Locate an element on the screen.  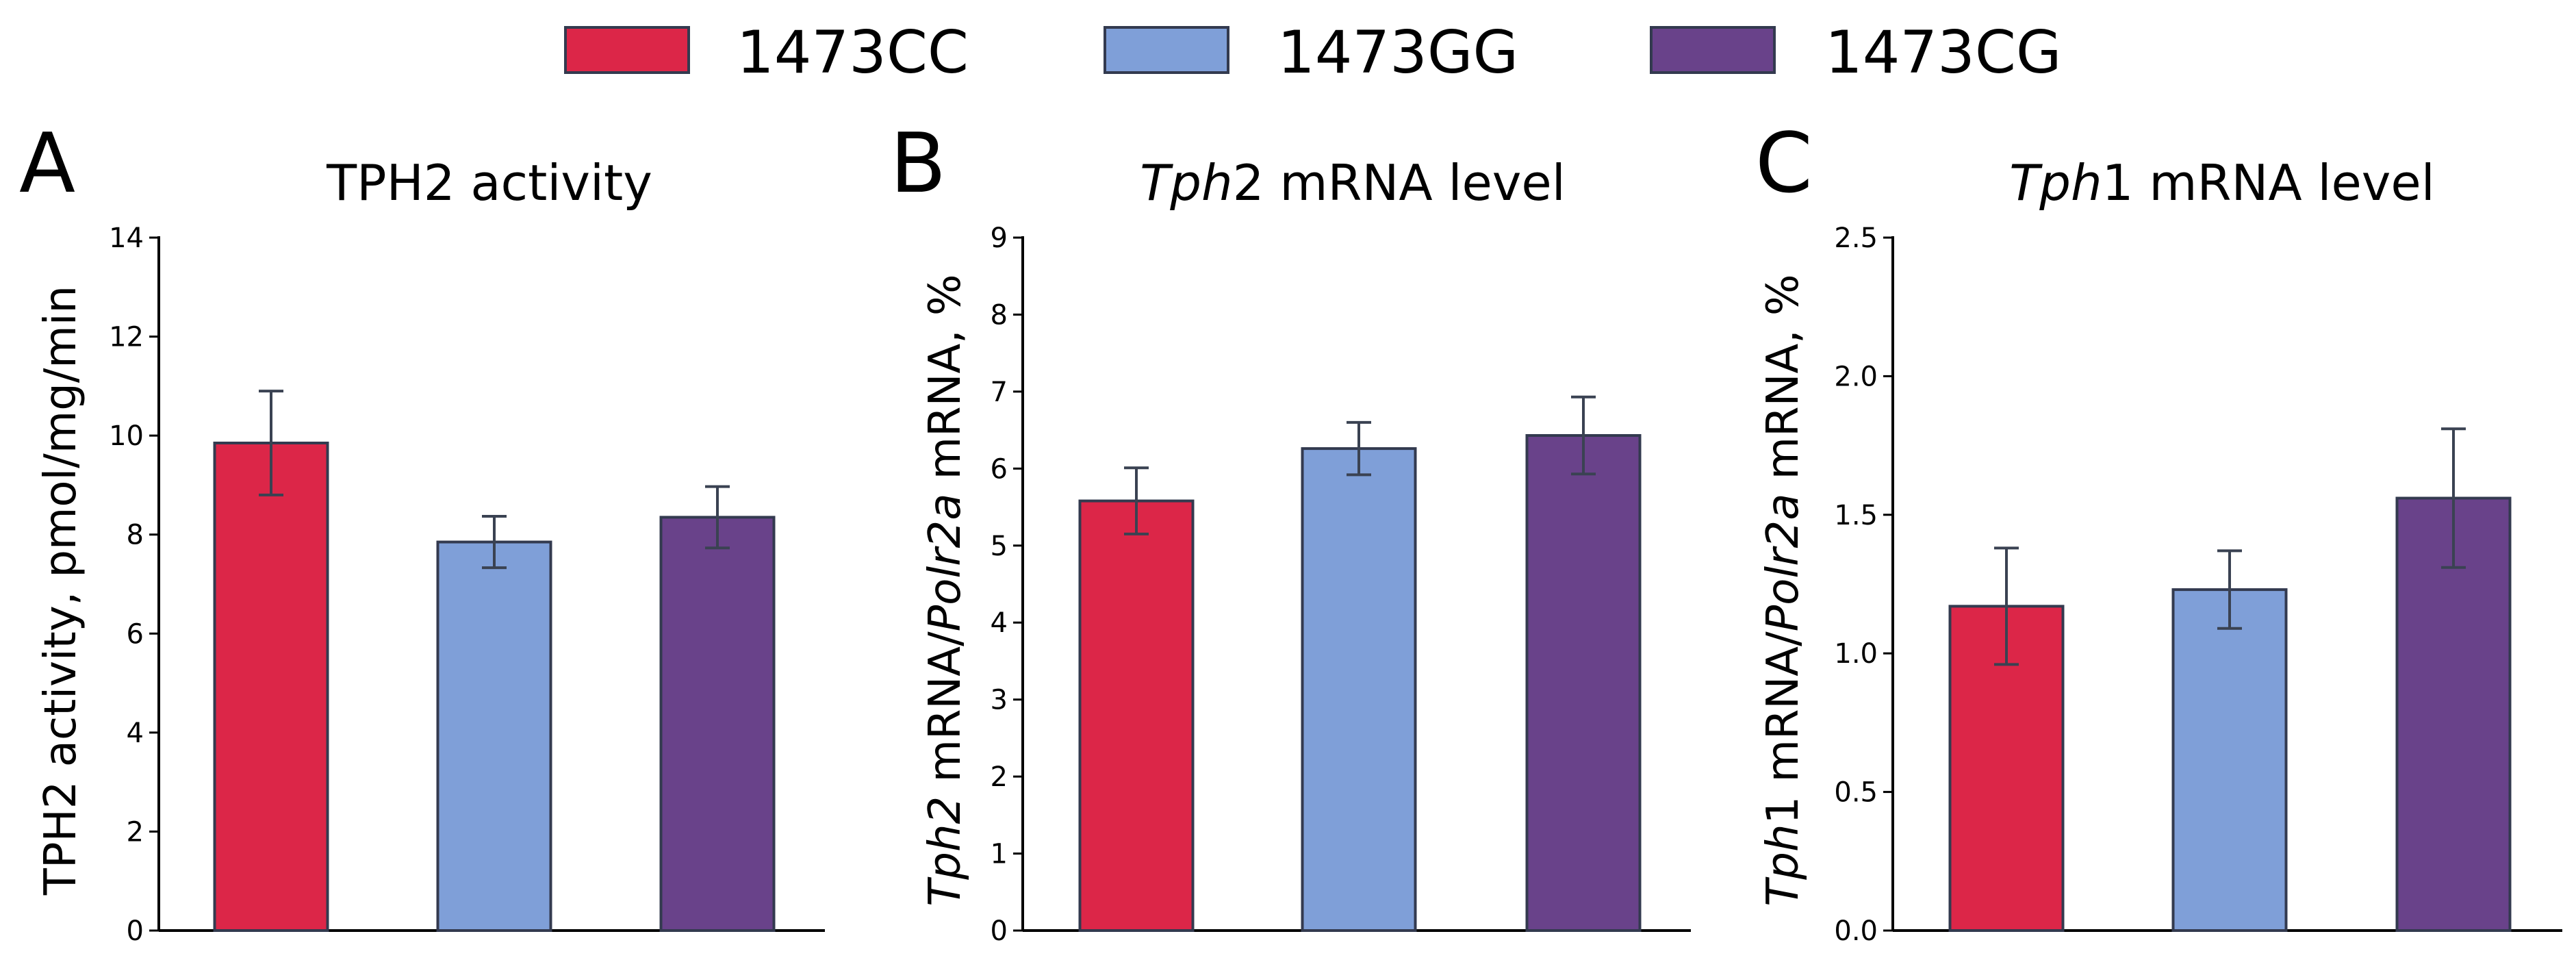
error-bar-c-1473cc is located at coordinates (2007, 606).